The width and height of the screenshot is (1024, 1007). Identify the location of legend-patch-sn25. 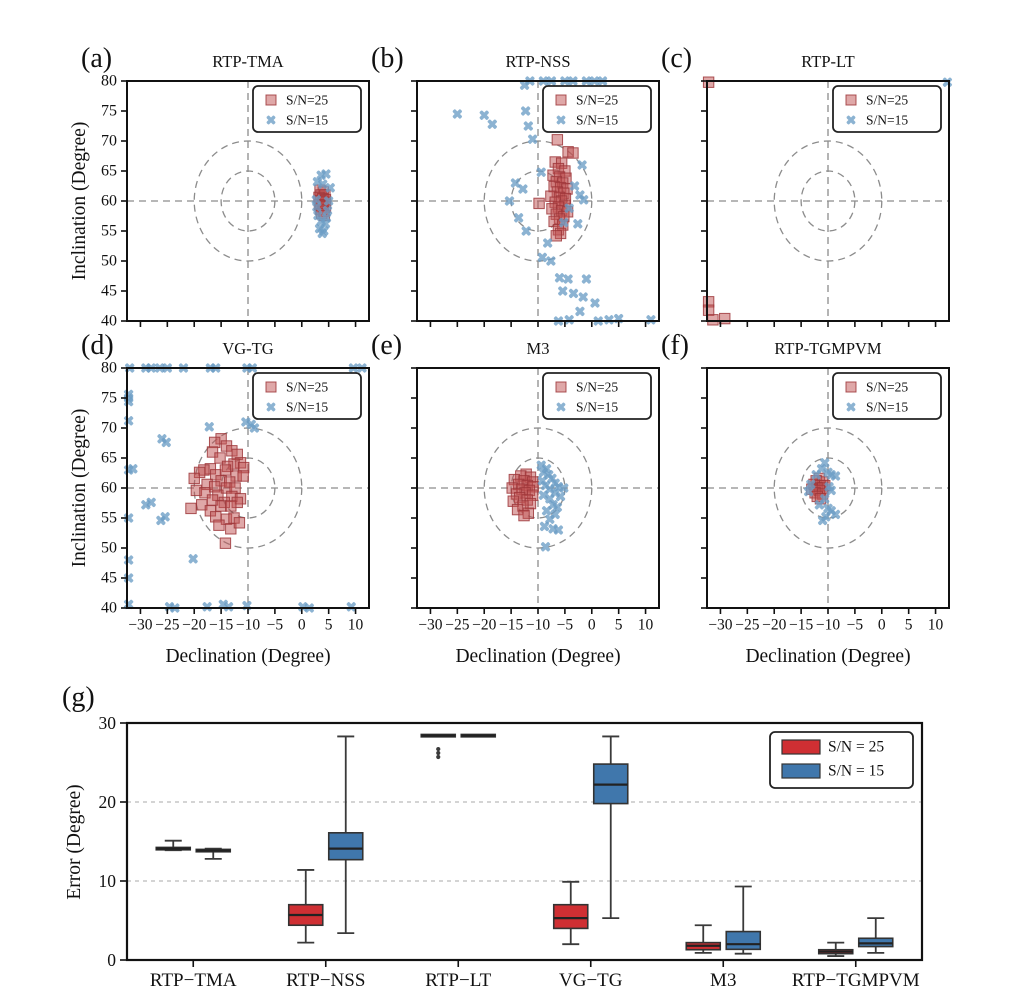
(801, 747).